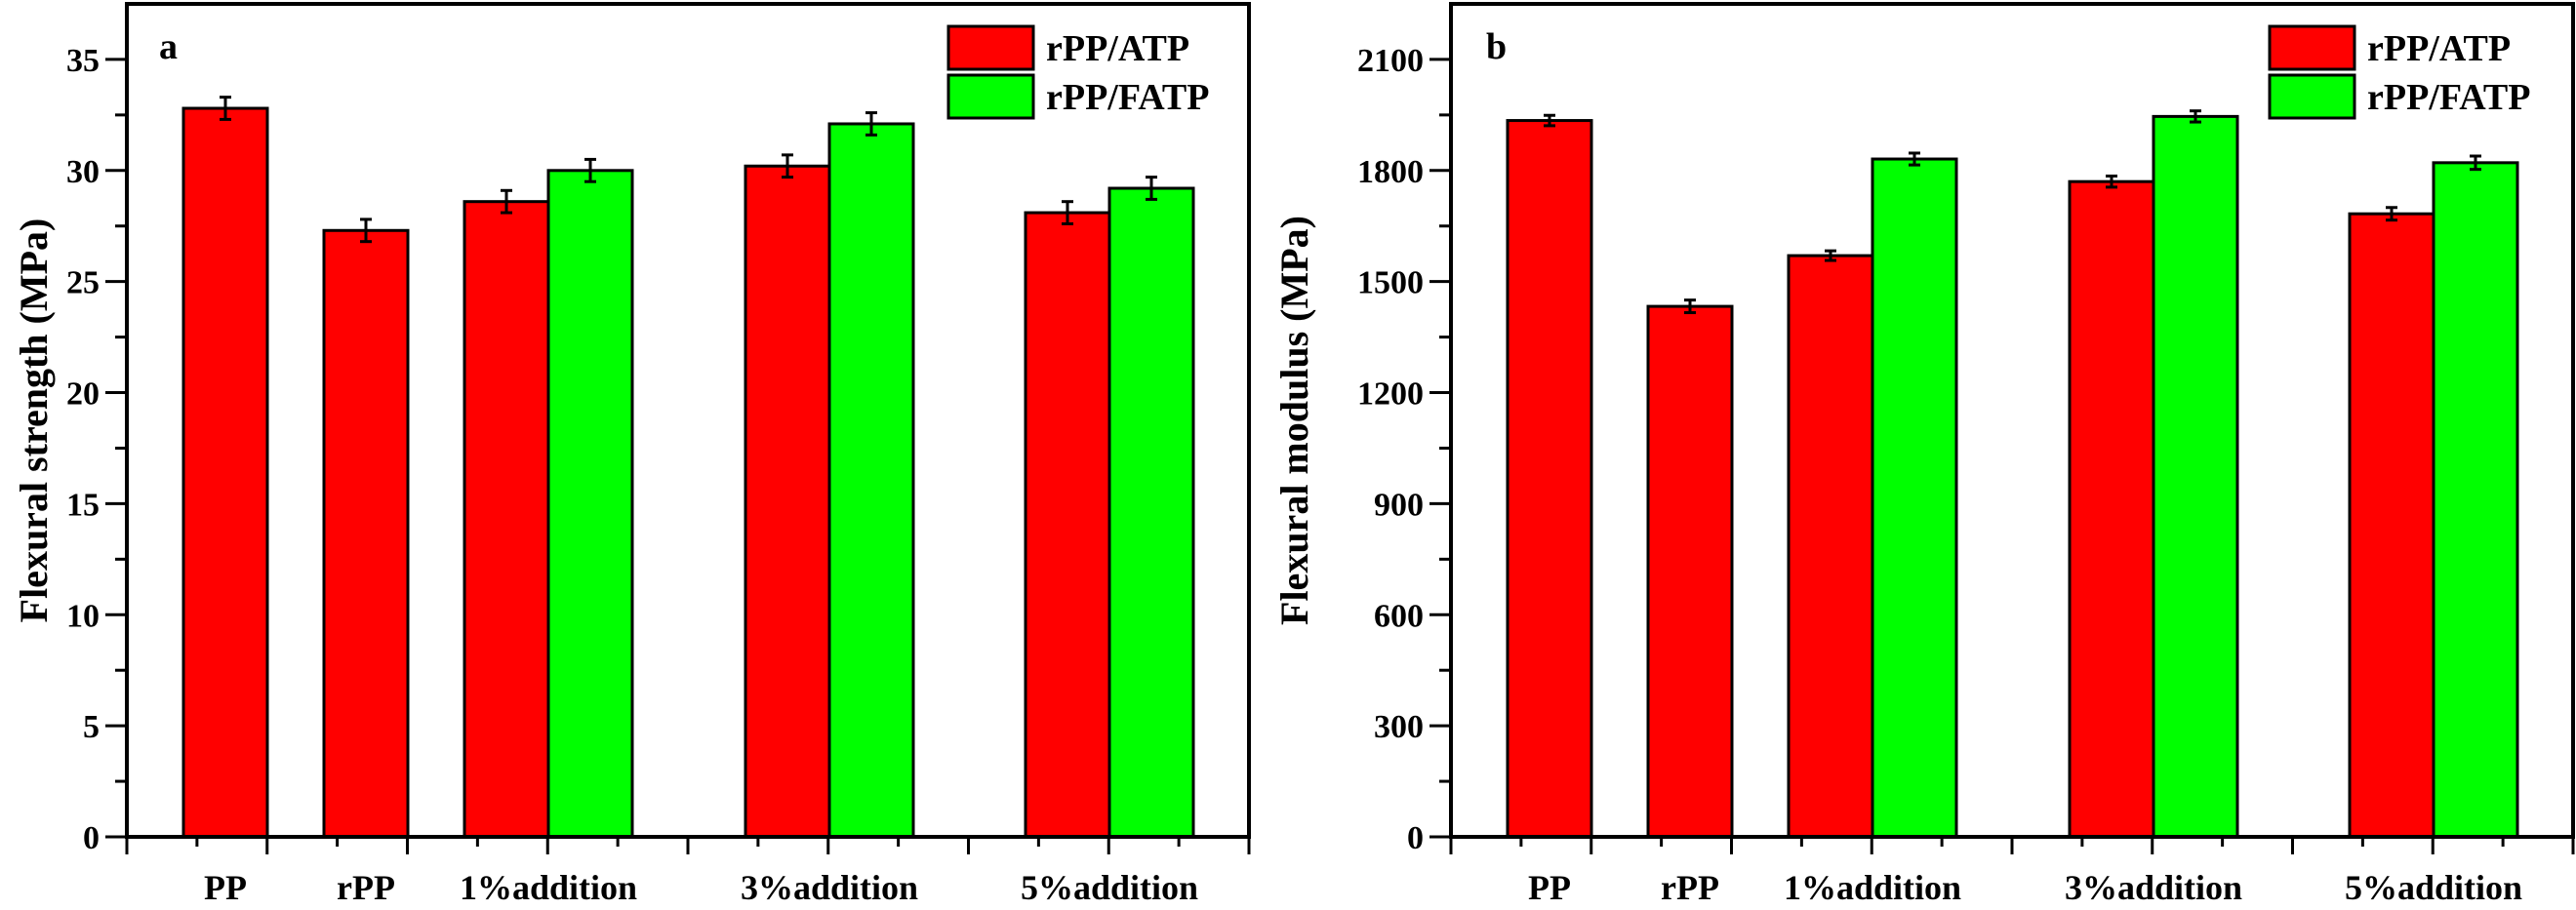 The image size is (2576, 910). Describe the element at coordinates (83, 172) in the screenshot. I see `y-tick-label: 30` at that location.